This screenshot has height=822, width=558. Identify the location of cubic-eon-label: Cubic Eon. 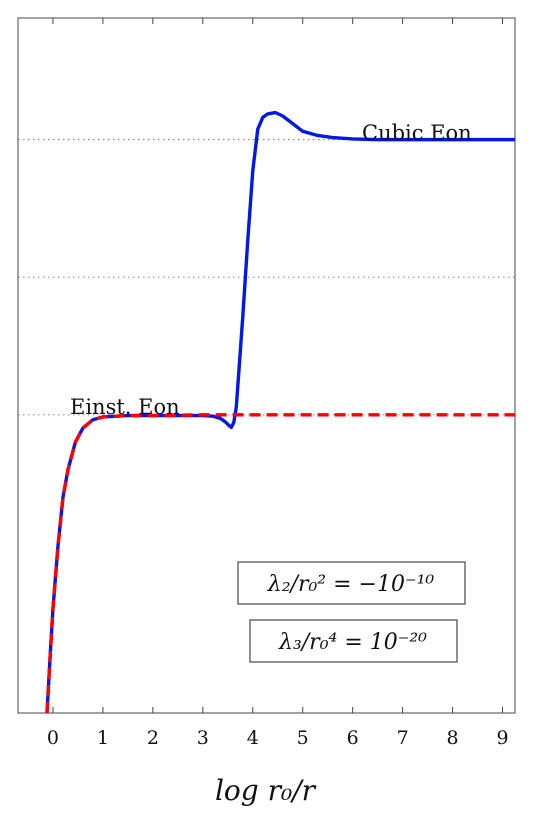
(417, 133).